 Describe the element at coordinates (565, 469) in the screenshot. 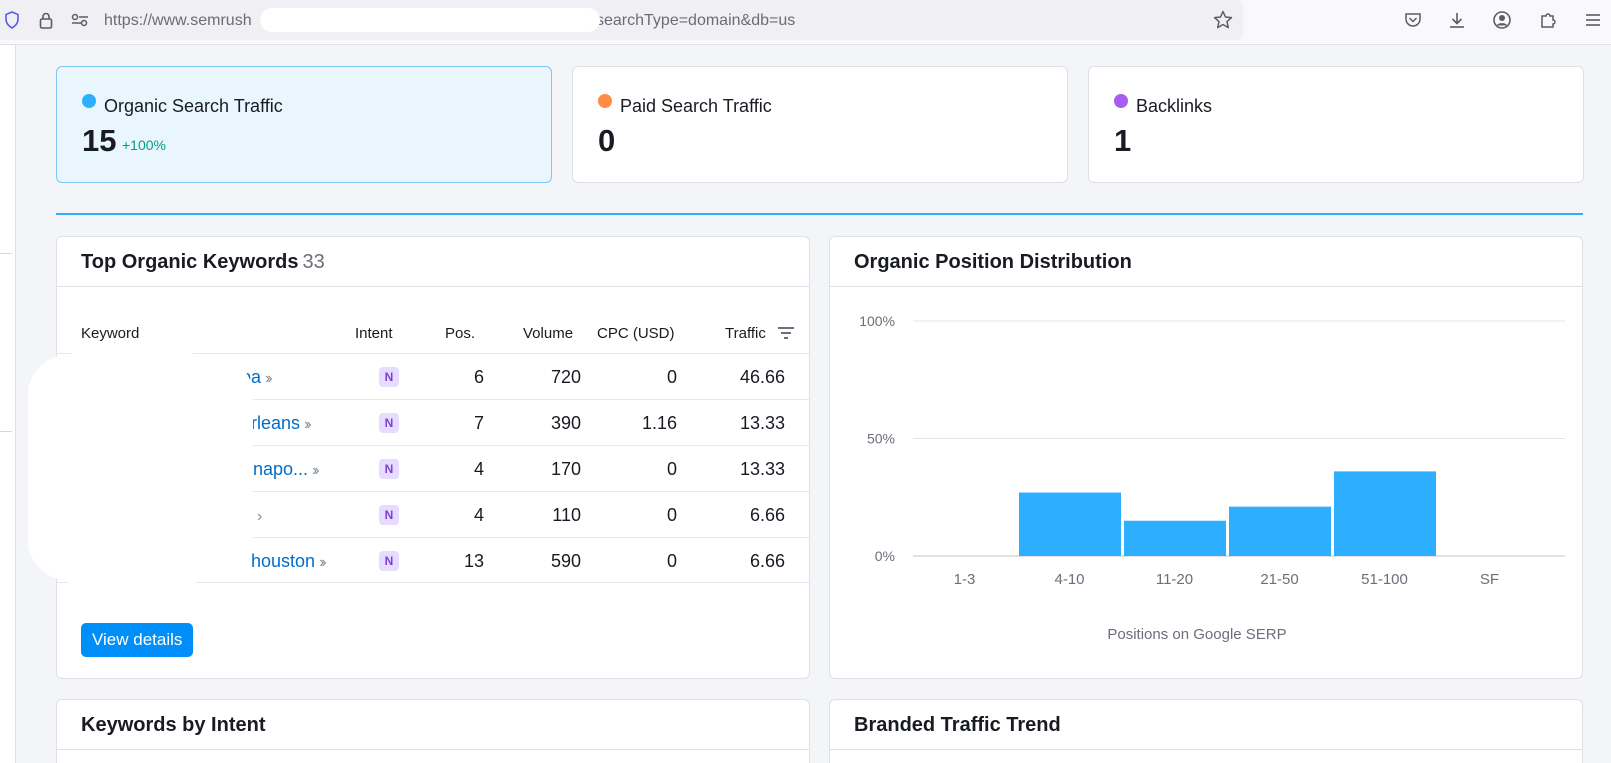

I see `volume-cell: 170` at that location.